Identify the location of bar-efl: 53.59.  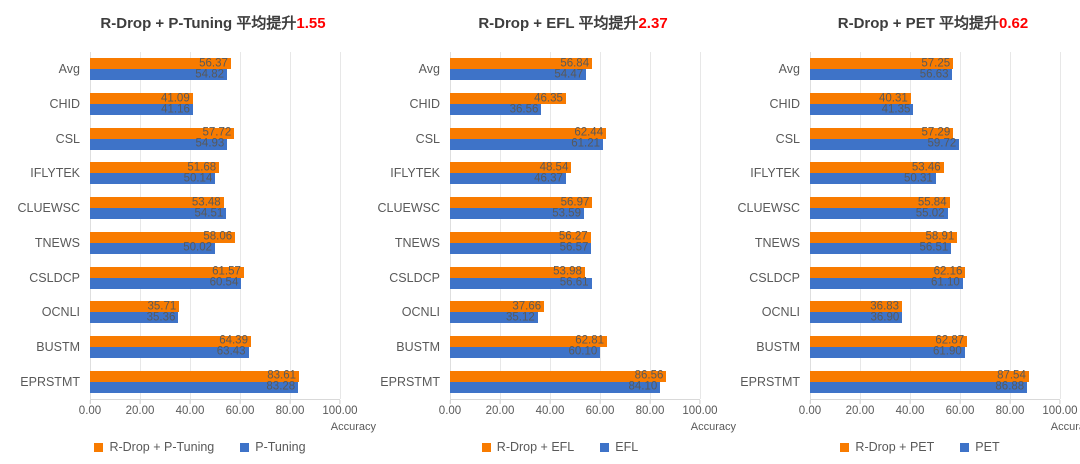
(517, 213).